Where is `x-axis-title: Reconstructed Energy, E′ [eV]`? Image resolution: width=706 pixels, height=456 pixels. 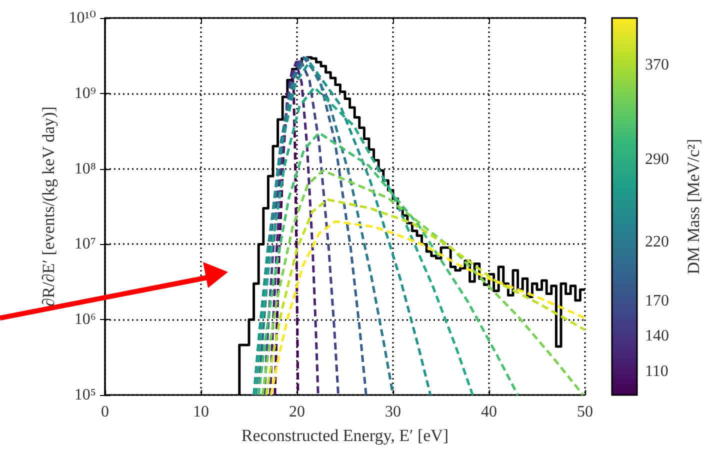 x-axis-title: Reconstructed Energy, E′ [eV] is located at coordinates (345, 435).